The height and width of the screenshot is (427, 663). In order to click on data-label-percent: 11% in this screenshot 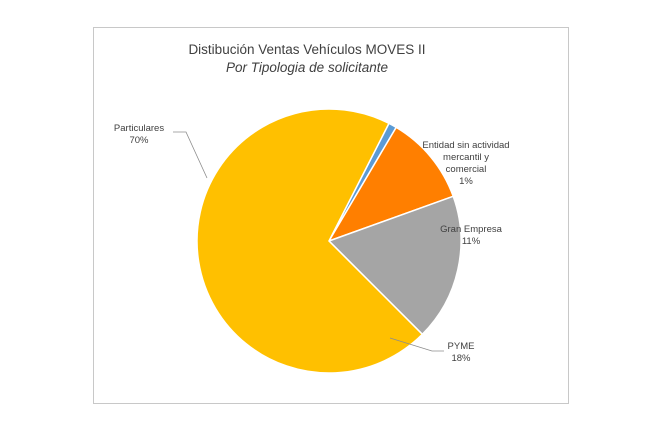, I will do `click(471, 241)`.